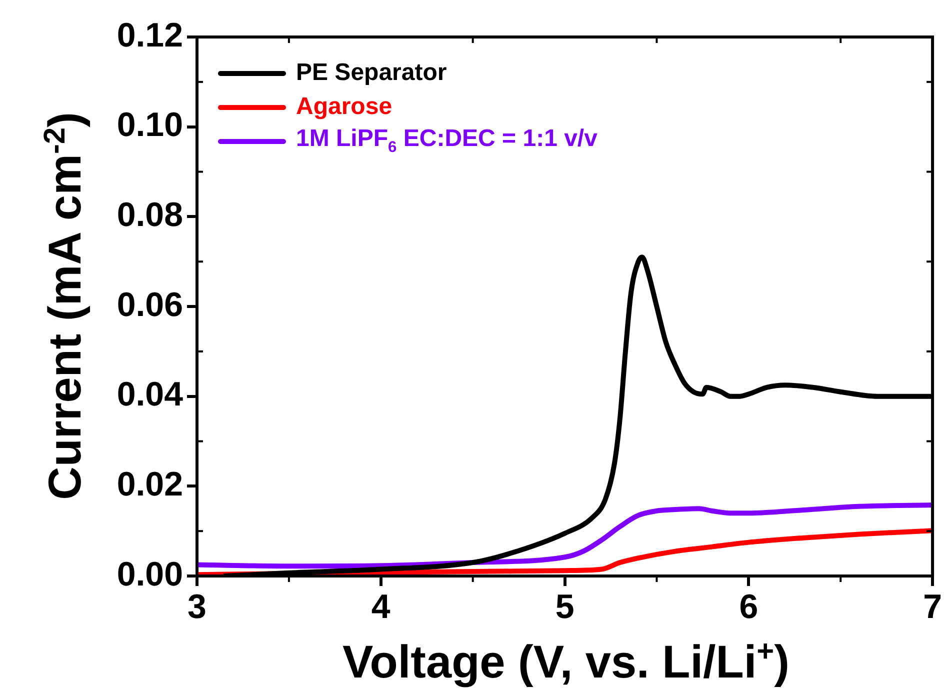 This screenshot has height=695, width=944. I want to click on legend-label: PE Separator, so click(371, 73).